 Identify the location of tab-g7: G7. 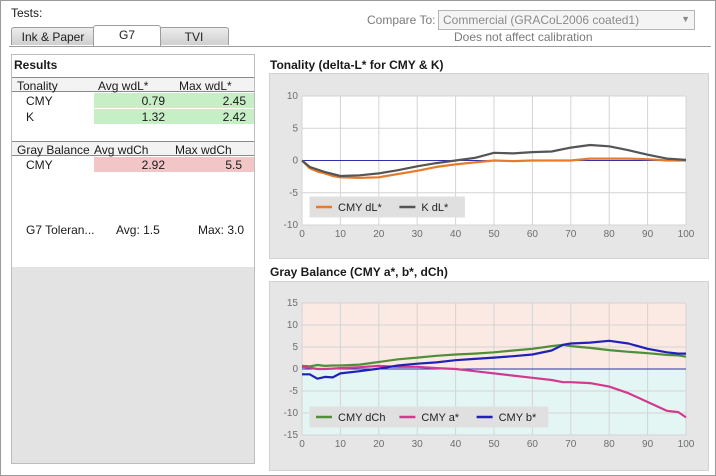
(127, 35).